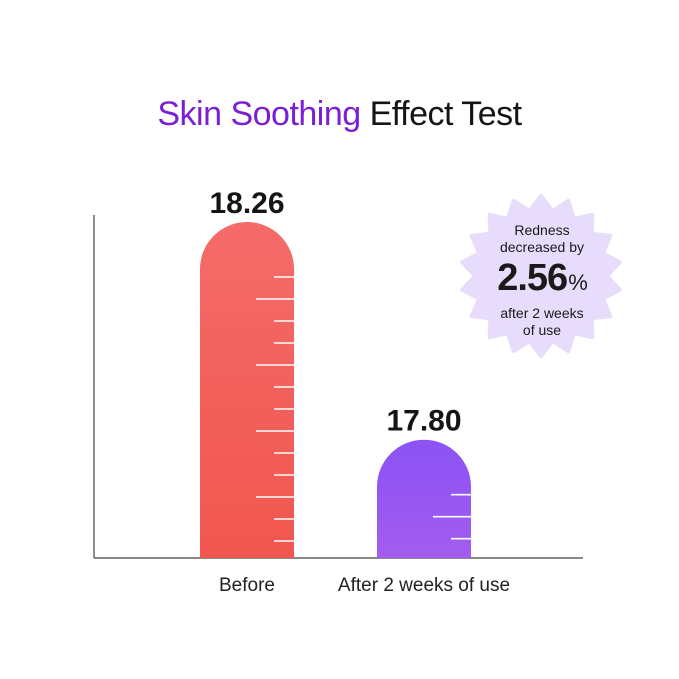 Image resolution: width=679 pixels, height=679 pixels. I want to click on badge-line-2: decreased by, so click(542, 247).